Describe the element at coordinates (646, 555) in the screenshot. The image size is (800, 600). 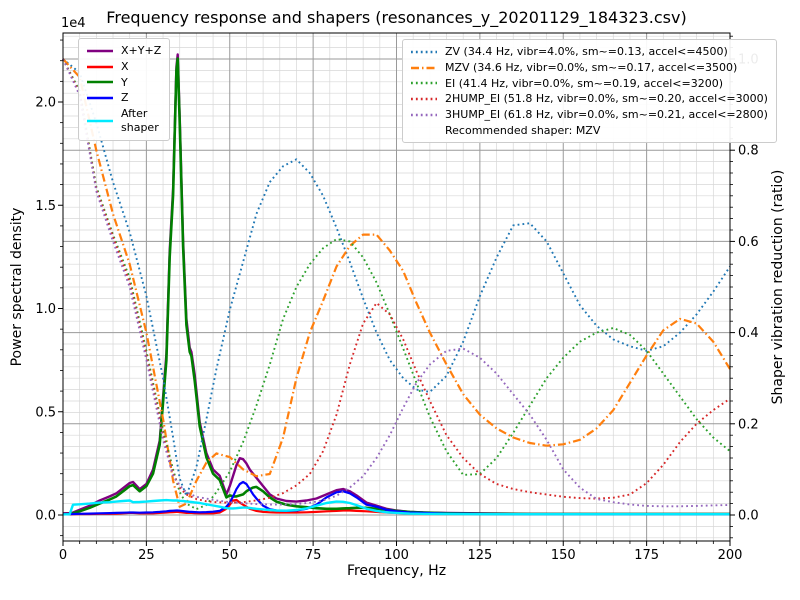
I see `x-tick-label: 175` at that location.